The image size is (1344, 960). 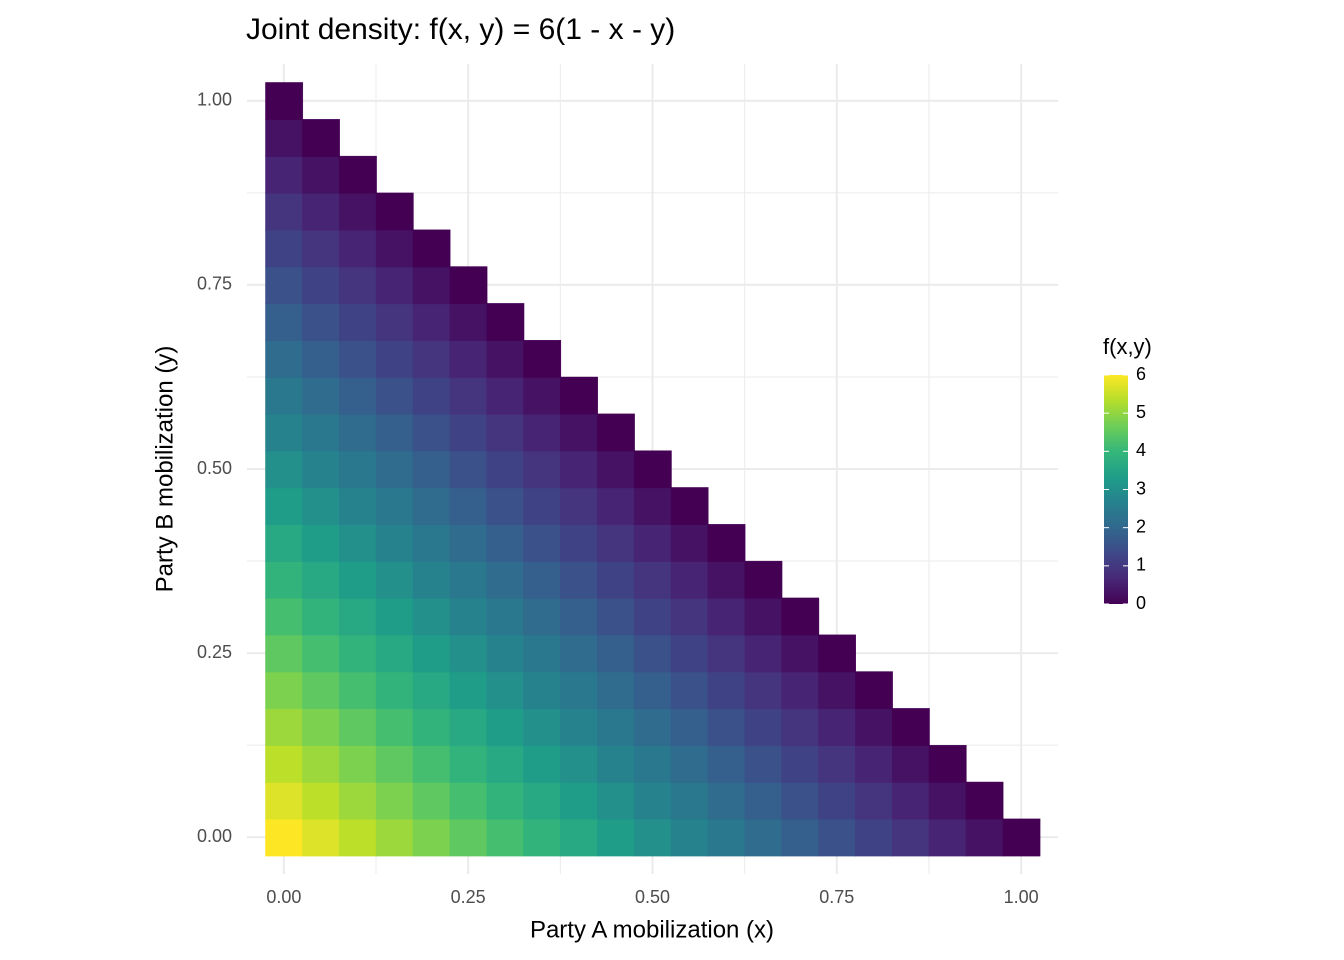 I want to click on colorbar-label: 6, so click(x=1141, y=374).